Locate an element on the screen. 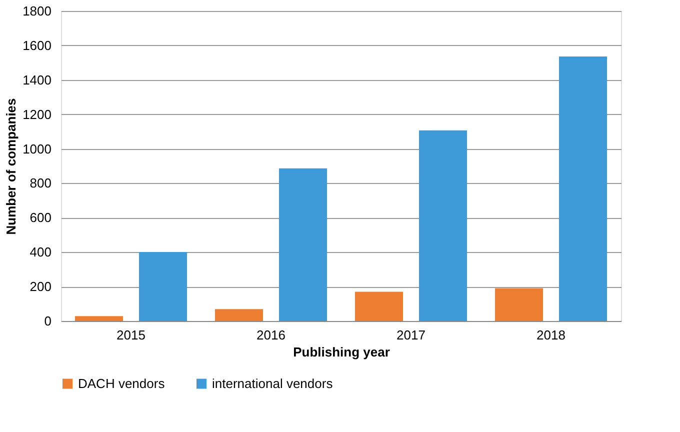  x-tick-label: 2015 is located at coordinates (131, 335).